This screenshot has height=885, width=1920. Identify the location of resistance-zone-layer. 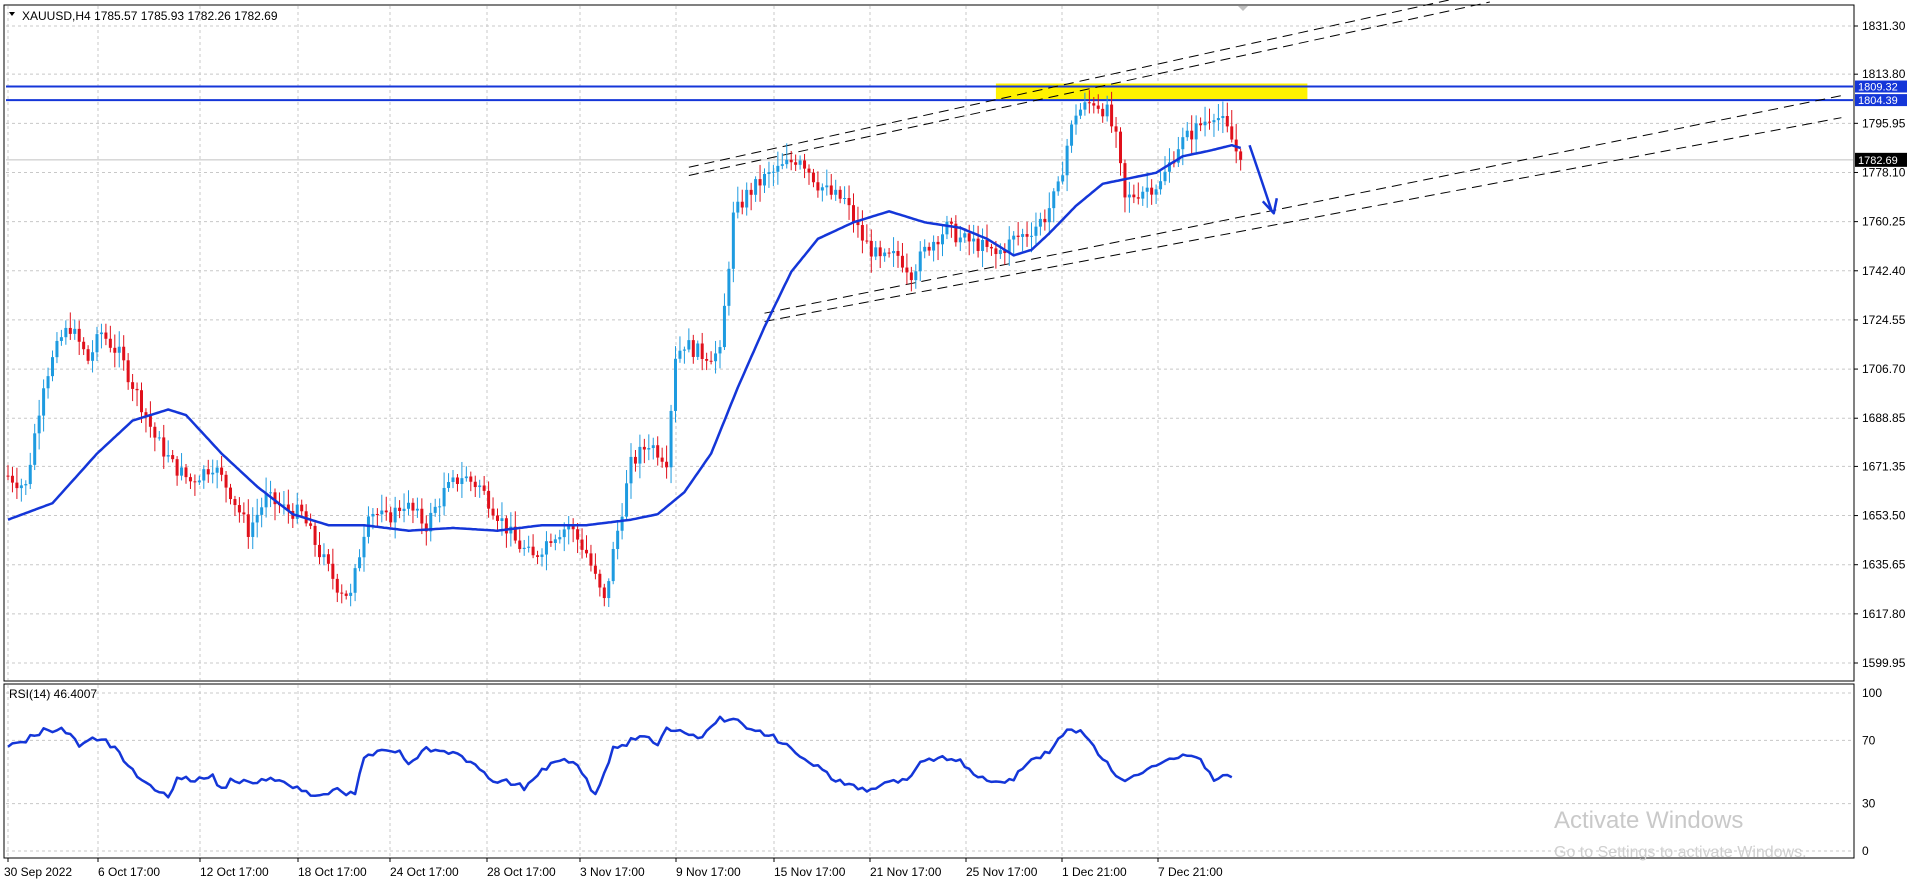
(1151, 92).